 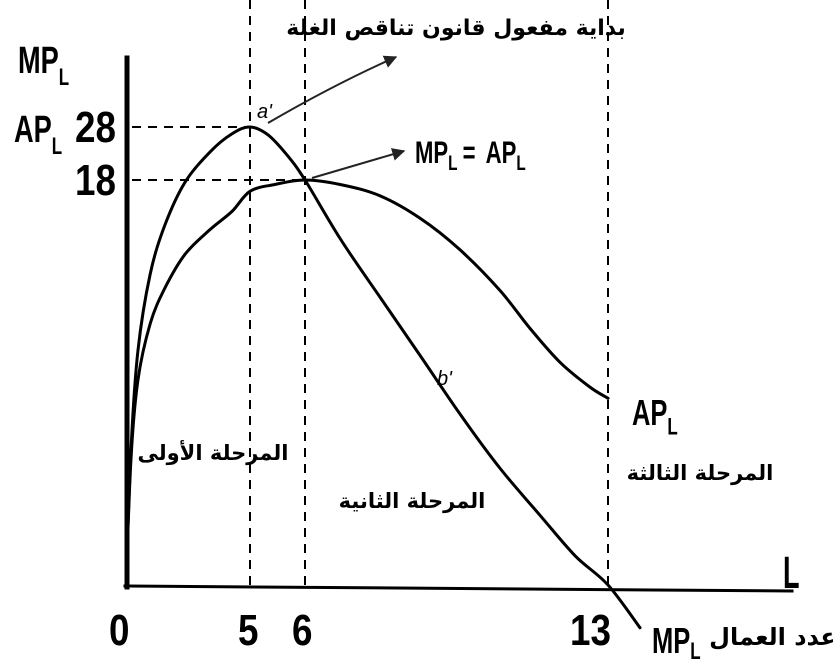 I want to click on series-label-ap: APL, so click(x=655, y=417).